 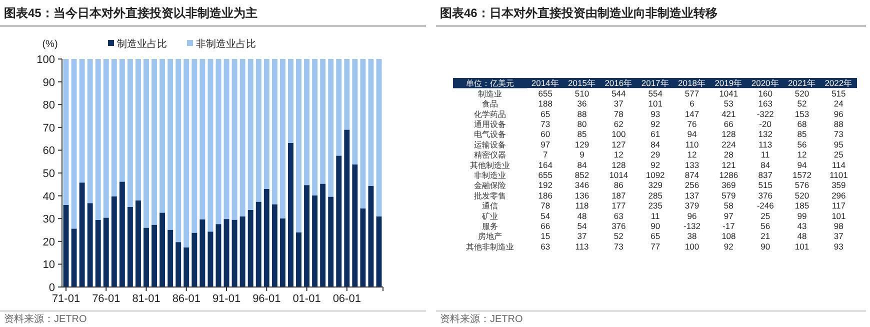 What do you see at coordinates (490, 155) in the screenshot?
I see `y-tick-label: 精密仪器` at bounding box center [490, 155].